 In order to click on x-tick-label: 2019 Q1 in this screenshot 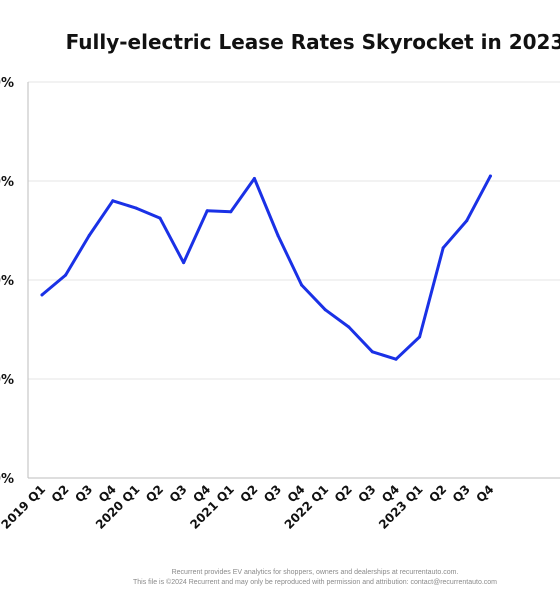, I will do `click(24, 507)`.